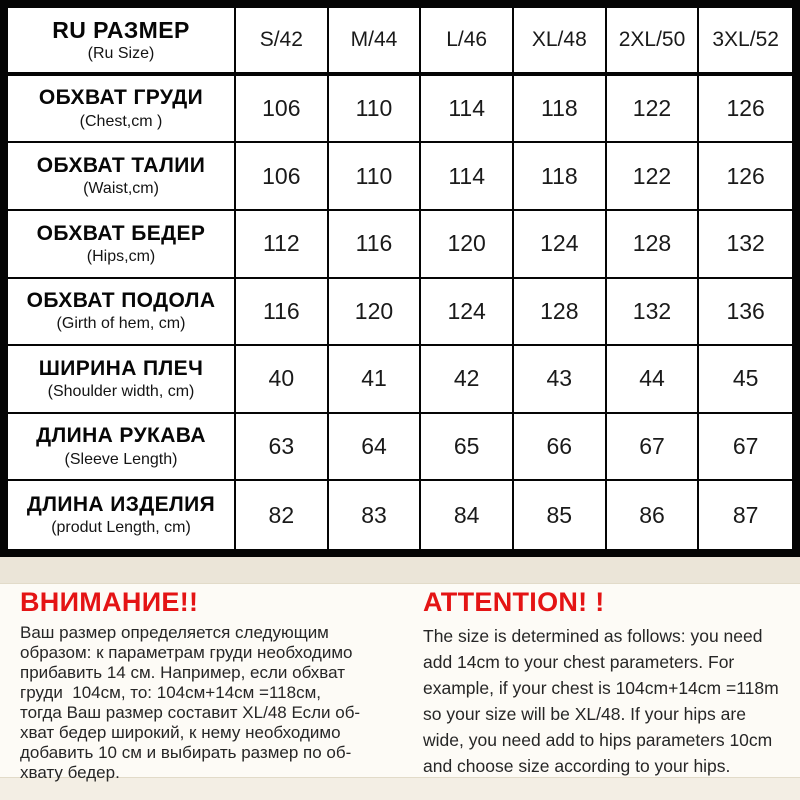  I want to click on table-cell: 82, so click(282, 515).